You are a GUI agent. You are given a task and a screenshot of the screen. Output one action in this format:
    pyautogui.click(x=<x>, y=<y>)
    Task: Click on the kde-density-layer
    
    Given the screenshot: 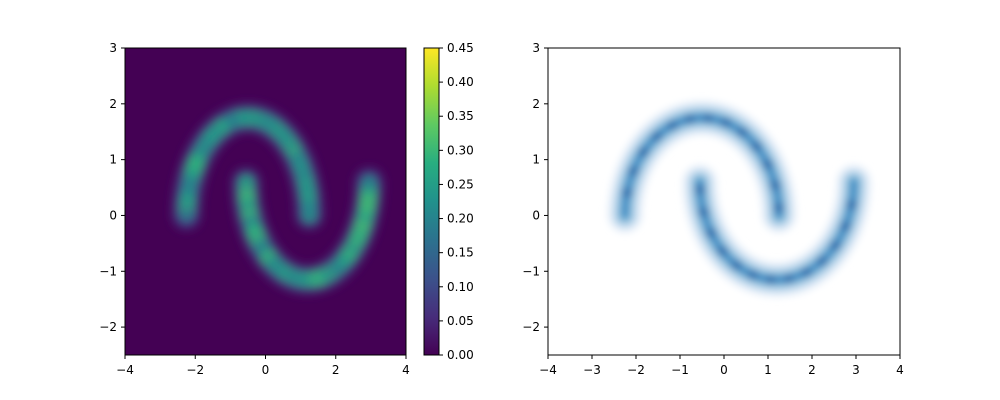 What is the action you would take?
    pyautogui.click(x=739, y=198)
    